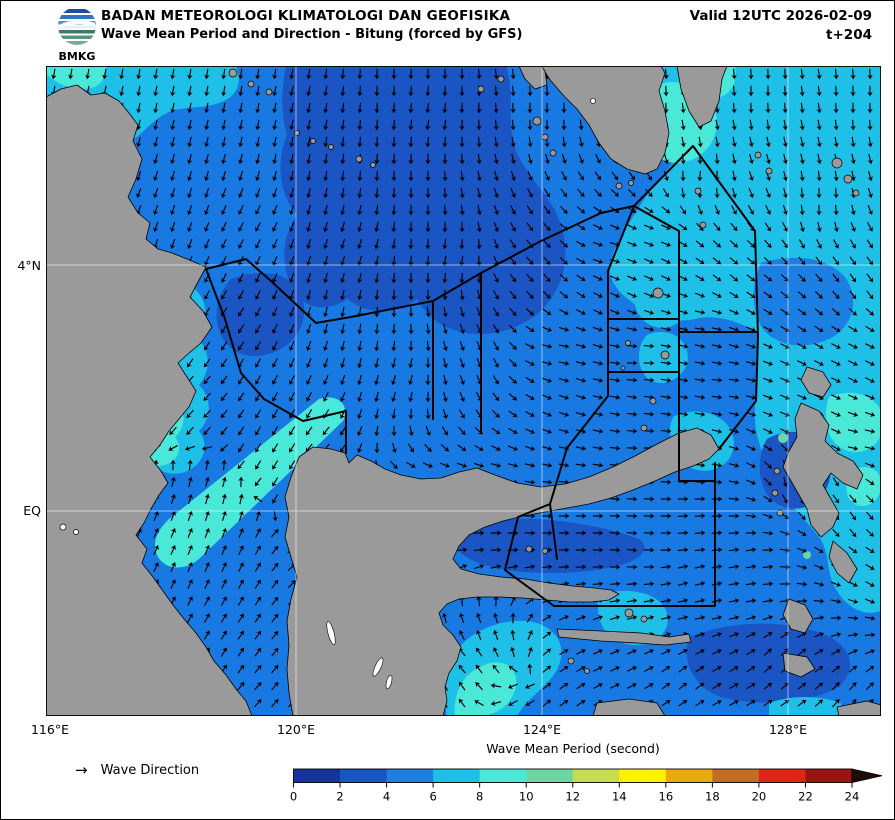 The image size is (895, 820). What do you see at coordinates (541, 729) in the screenshot?
I see `lon-label-124e: 124°E` at bounding box center [541, 729].